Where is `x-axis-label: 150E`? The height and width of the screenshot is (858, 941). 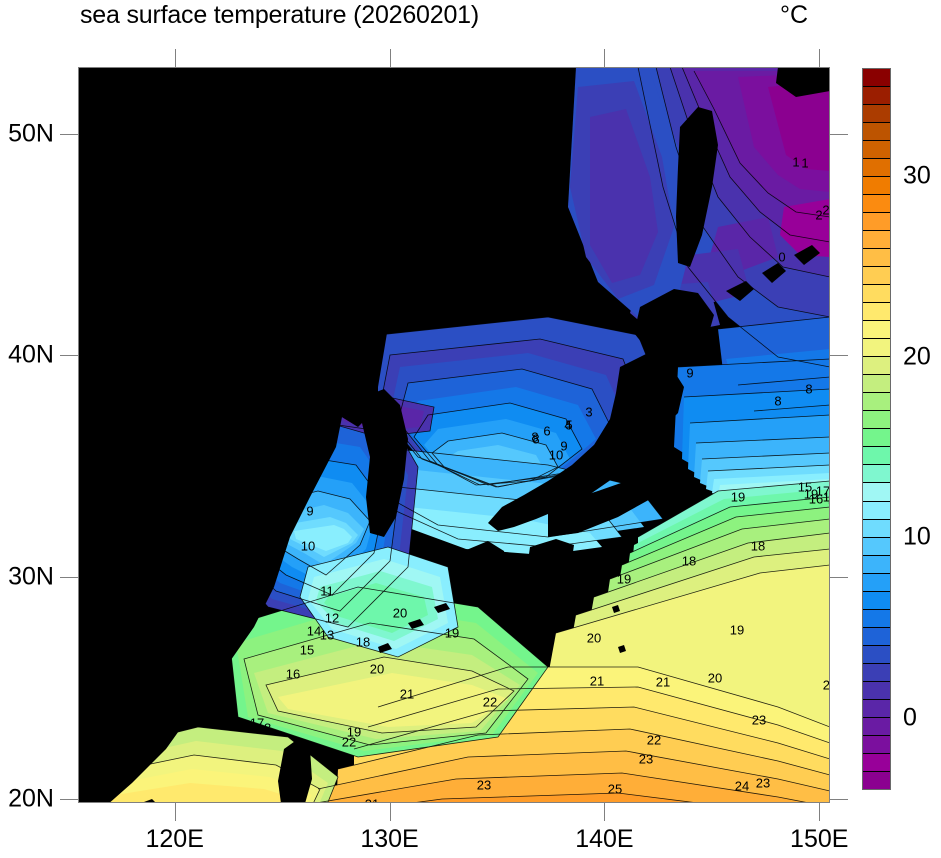 x-axis-label: 150E is located at coordinates (819, 839).